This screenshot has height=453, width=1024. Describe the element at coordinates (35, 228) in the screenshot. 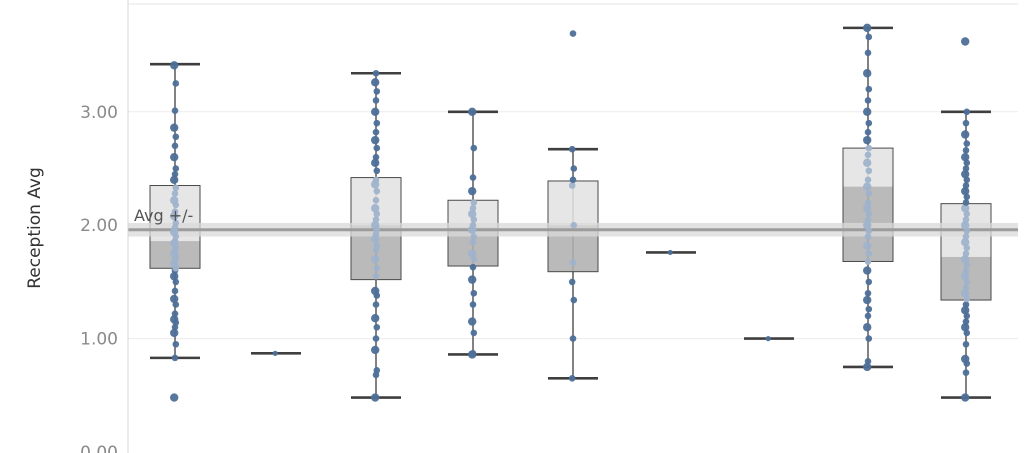

I see `y-axis-label: Reception Avg` at that location.